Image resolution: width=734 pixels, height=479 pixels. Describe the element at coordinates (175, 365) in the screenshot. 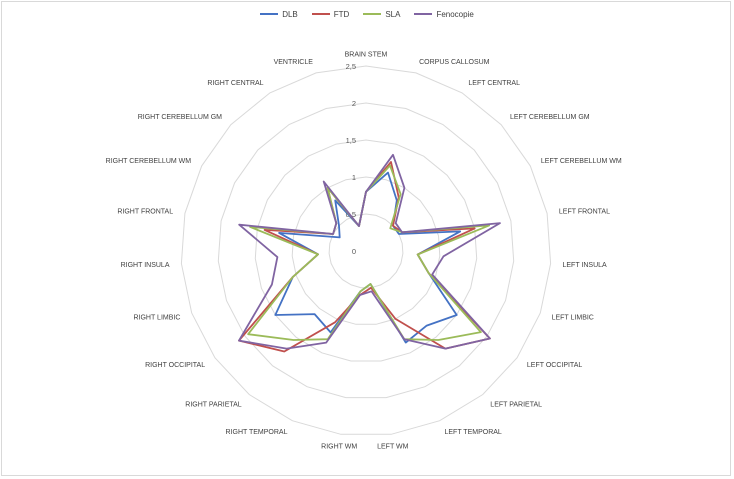

I see `spoke-label: RIGHT OCCIPITAL` at that location.